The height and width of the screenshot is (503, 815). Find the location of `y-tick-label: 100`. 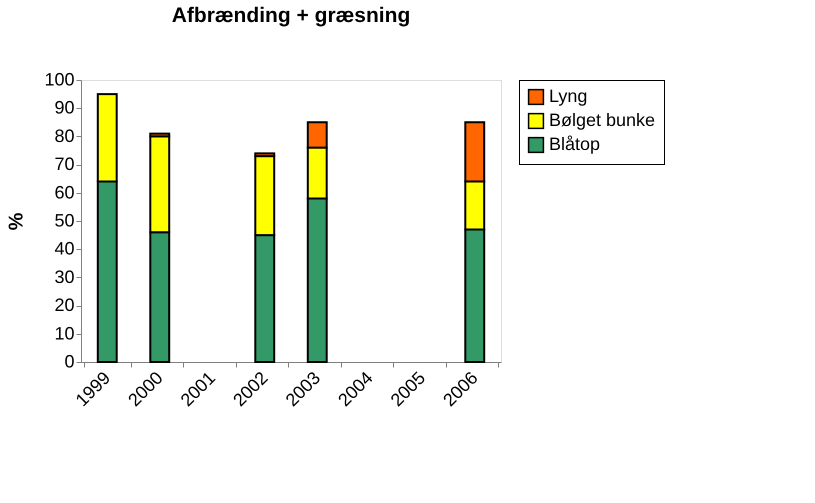

y-tick-label: 100 is located at coordinates (59, 80).